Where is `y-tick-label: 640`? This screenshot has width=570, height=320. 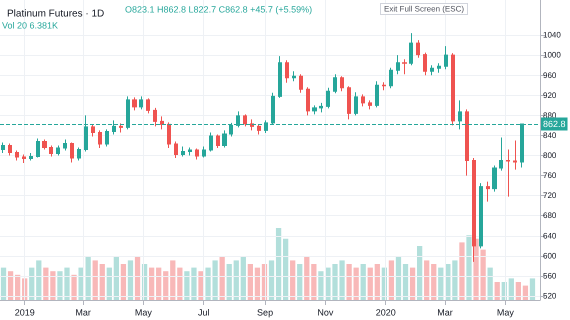
y-tick-label: 640 is located at coordinates (550, 235).